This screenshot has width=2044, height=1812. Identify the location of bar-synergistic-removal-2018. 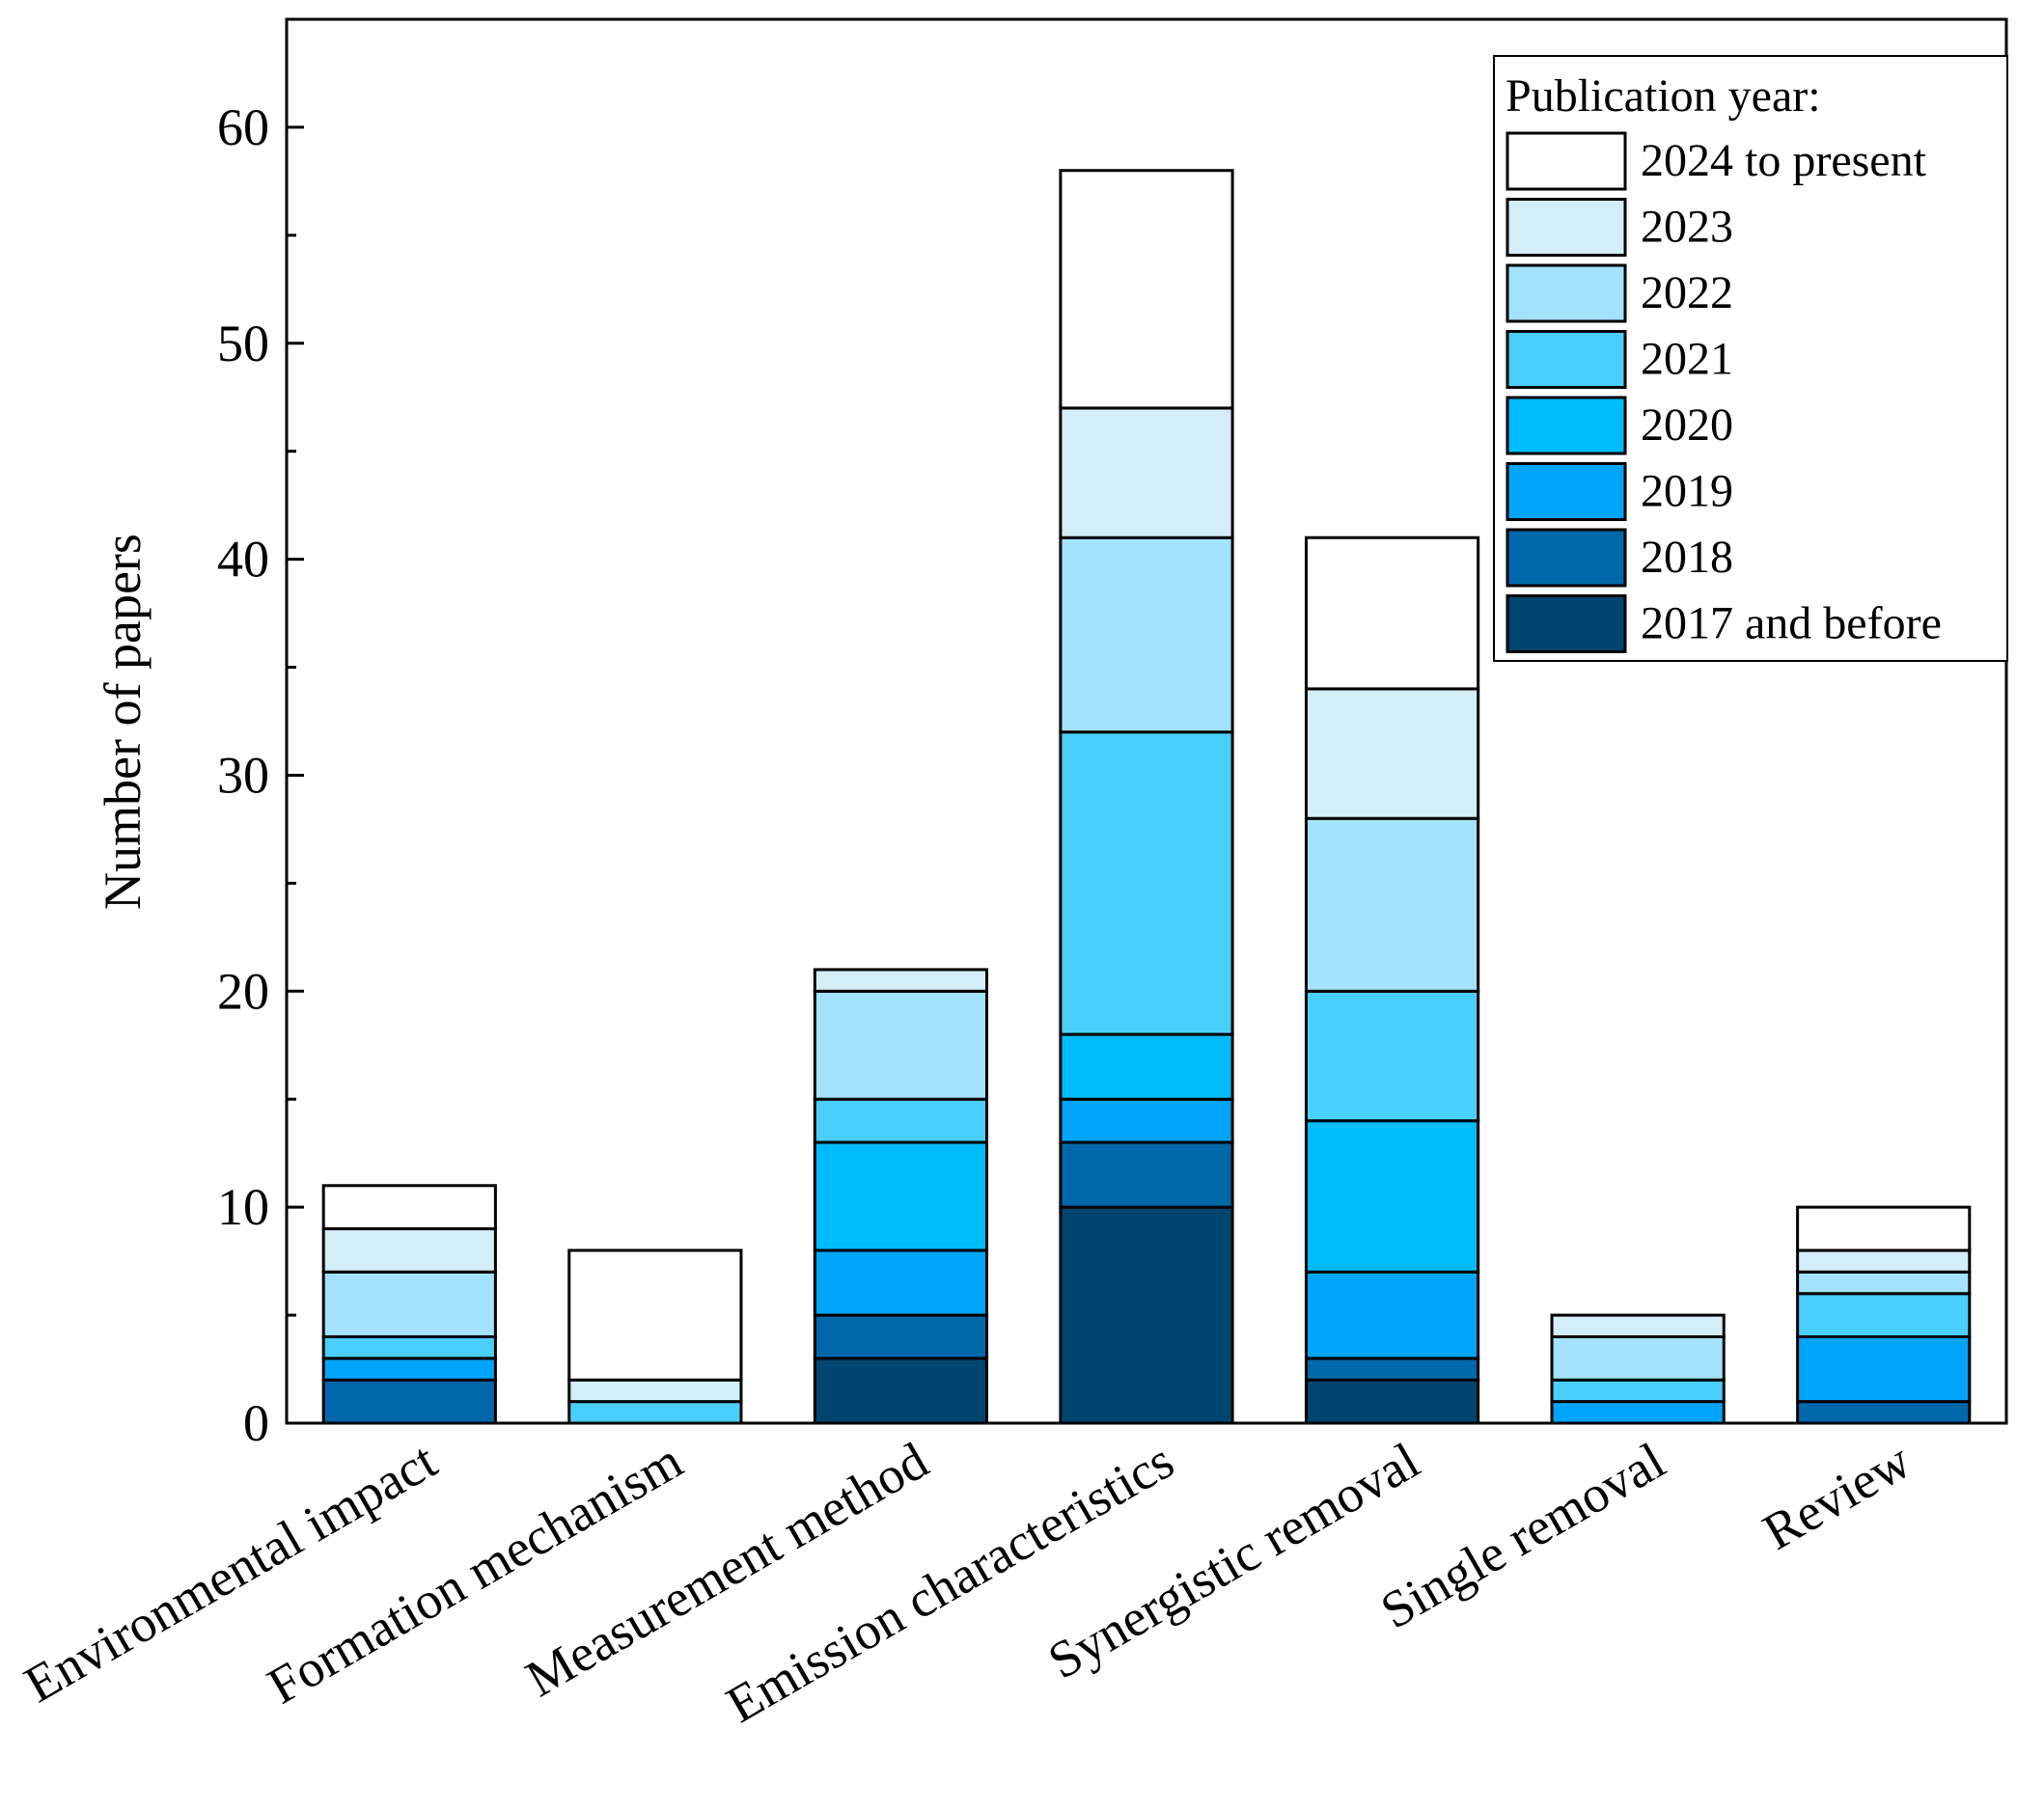
(1392, 1369).